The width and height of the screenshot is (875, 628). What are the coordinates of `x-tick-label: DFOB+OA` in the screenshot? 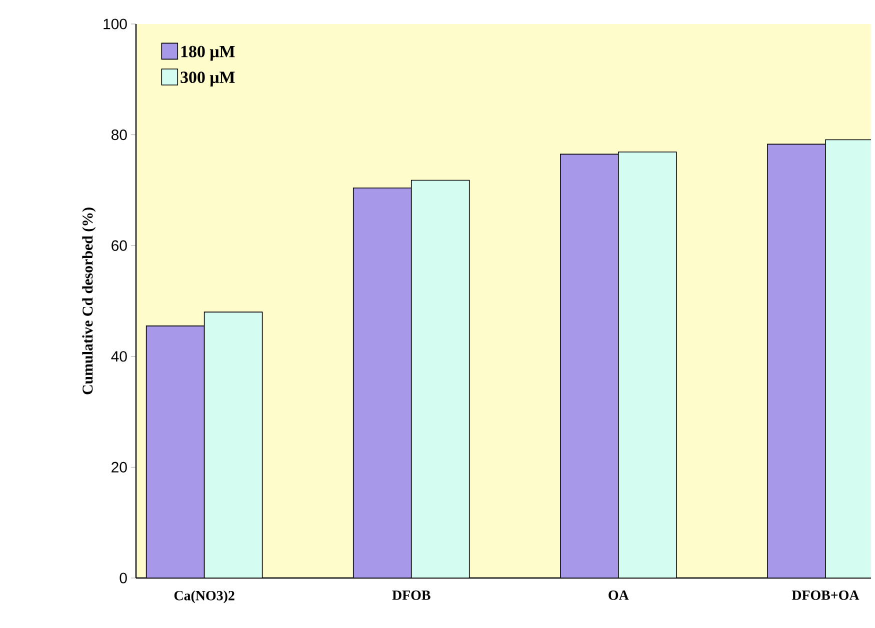 It's located at (826, 595).